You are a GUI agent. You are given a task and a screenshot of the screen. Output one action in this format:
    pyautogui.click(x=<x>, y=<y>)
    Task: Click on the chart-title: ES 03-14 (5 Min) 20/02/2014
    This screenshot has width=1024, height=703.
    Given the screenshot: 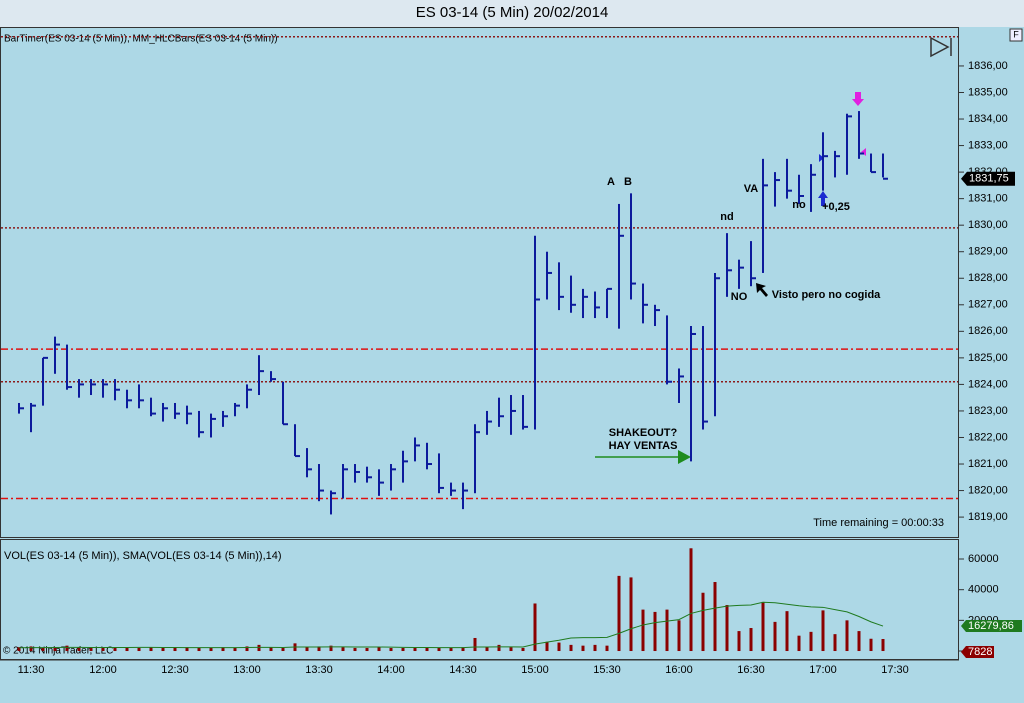 What is the action you would take?
    pyautogui.click(x=512, y=12)
    